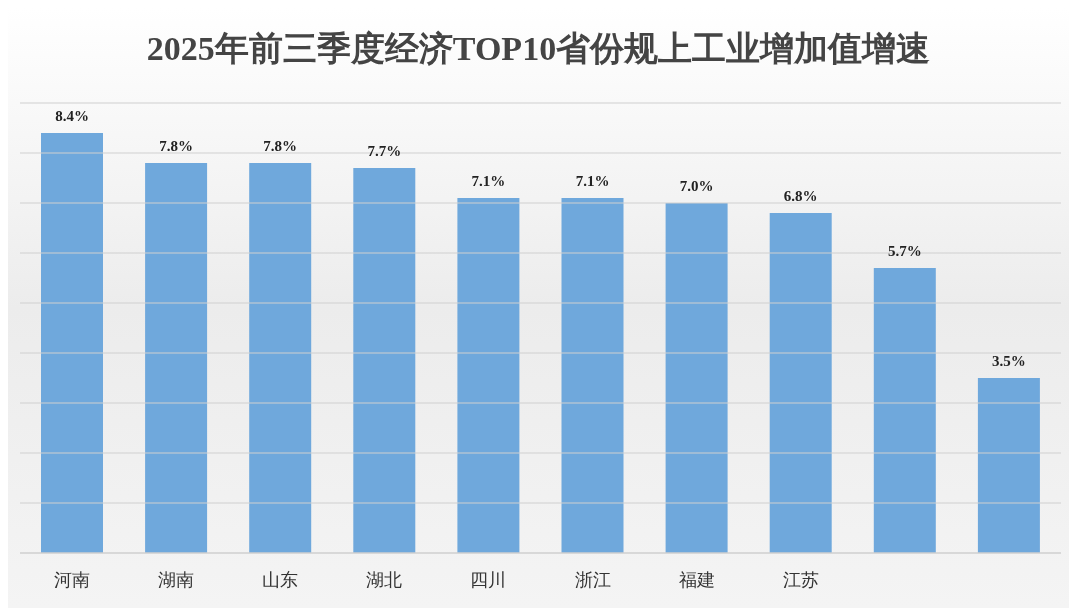  What do you see at coordinates (592, 579) in the screenshot?
I see `x-tick-label: 浙江` at bounding box center [592, 579].